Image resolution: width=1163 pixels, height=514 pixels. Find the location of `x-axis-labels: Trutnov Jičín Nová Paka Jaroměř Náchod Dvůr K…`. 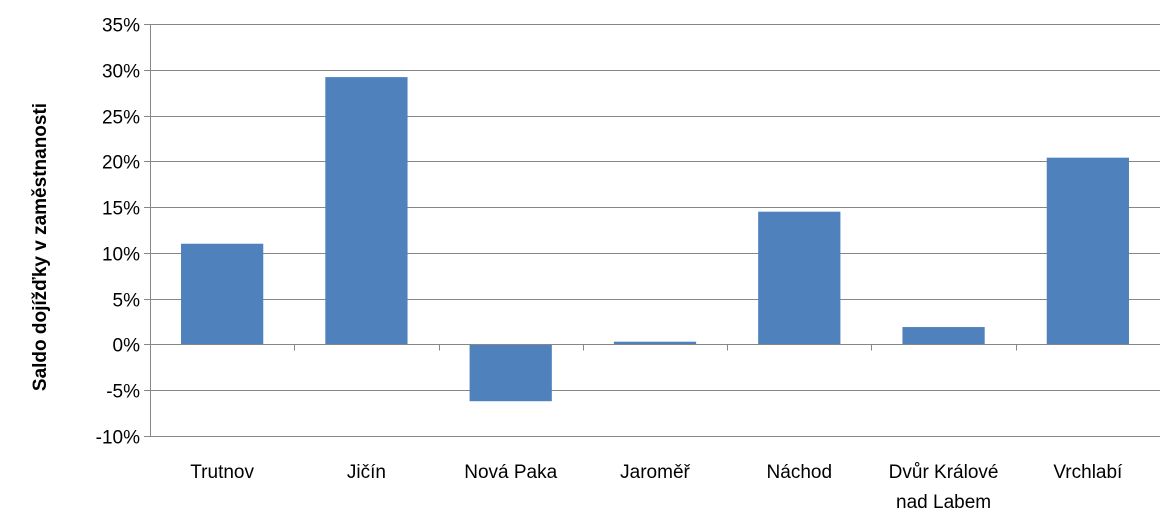

x-axis-labels: Trutnov Jičín Nová Paka Jaroměř Náchod Dvůr K… is located at coordinates (656, 487).